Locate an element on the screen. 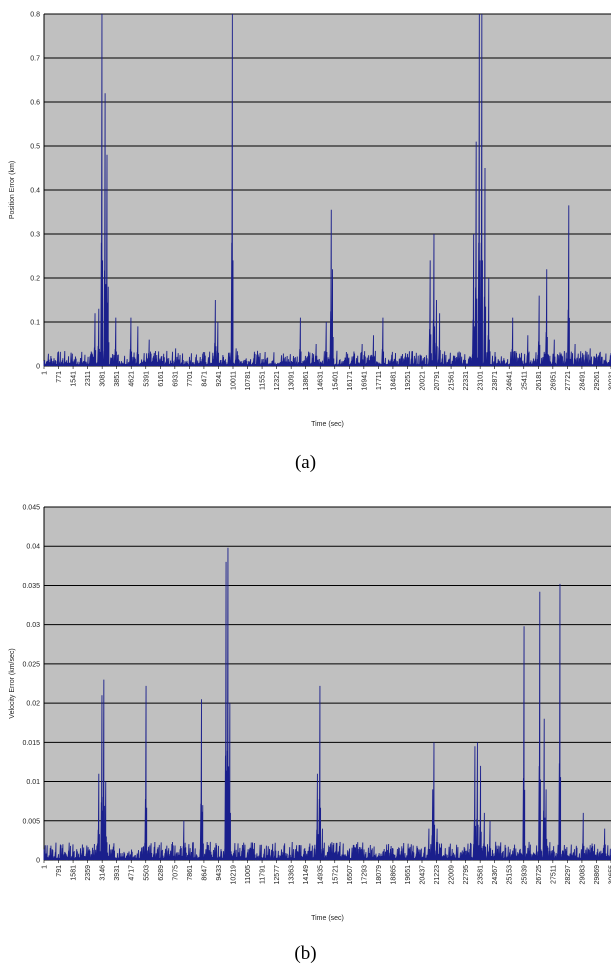  b-x-tick-label: 16507 is located at coordinates (350, 875).